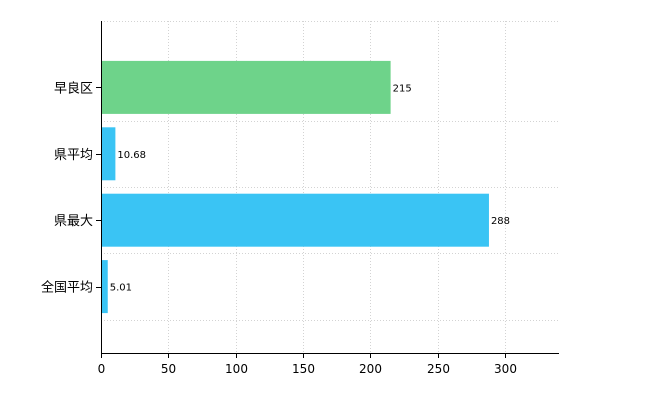 The height and width of the screenshot is (400, 650). What do you see at coordinates (131, 155) in the screenshot?
I see `data-label: 10.68` at bounding box center [131, 155].